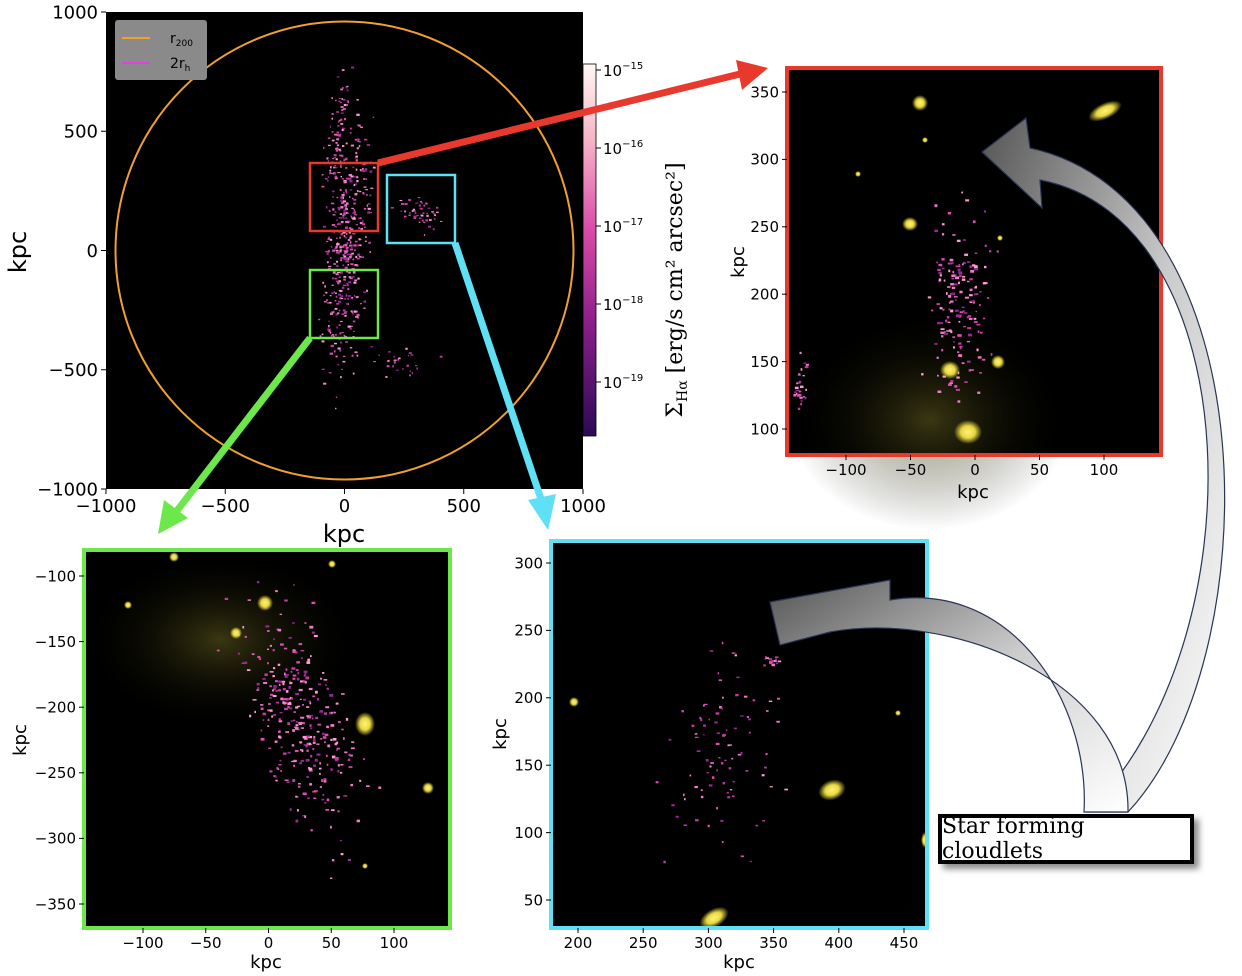 The height and width of the screenshot is (976, 1242). Describe the element at coordinates (904, 943) in the screenshot. I see `x-tick-label: 450` at that location.